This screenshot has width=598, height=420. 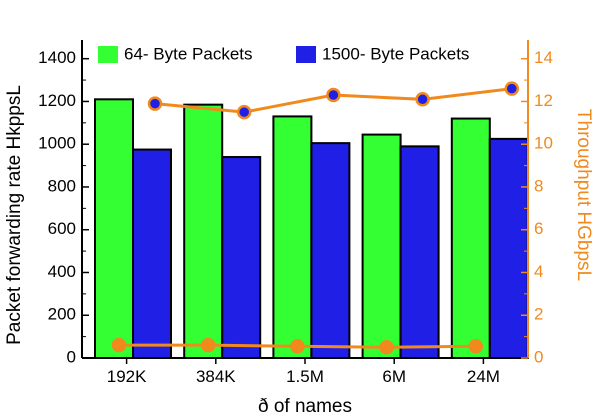 I want to click on y-tick-label: 600, so click(x=62, y=228).